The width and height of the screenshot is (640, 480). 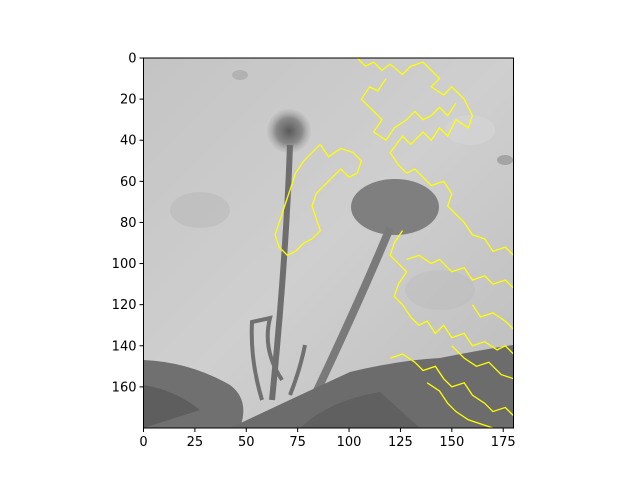 I want to click on x-axis: 0 25 50 75 100 125 150 175, so click(x=327, y=439).